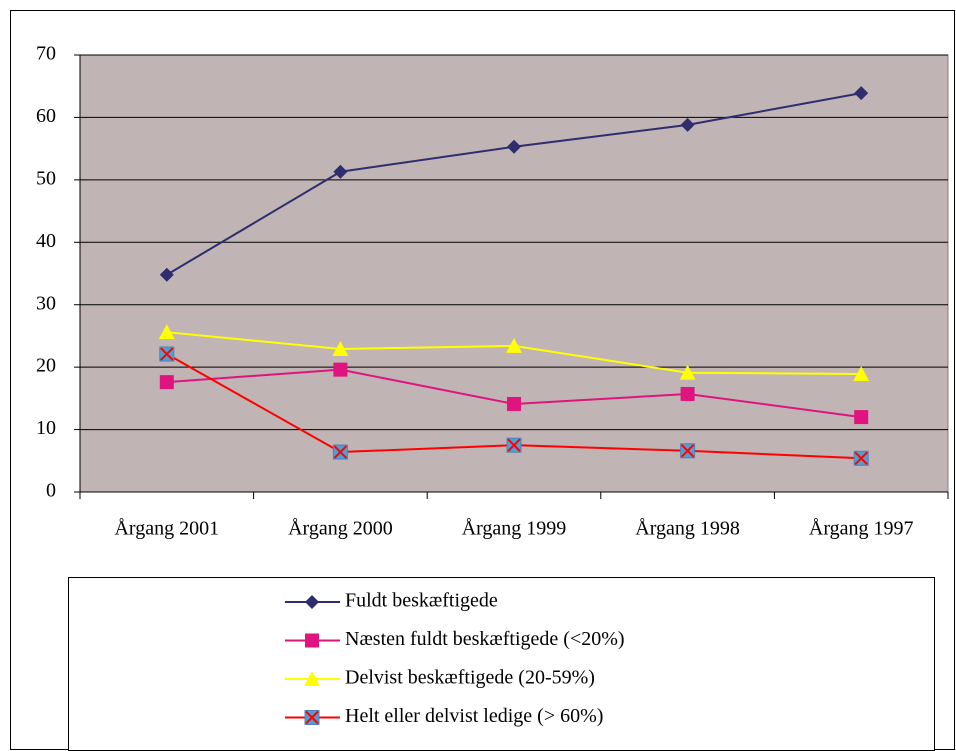  I want to click on x-tick-label: Årgang 1998, so click(687, 529).